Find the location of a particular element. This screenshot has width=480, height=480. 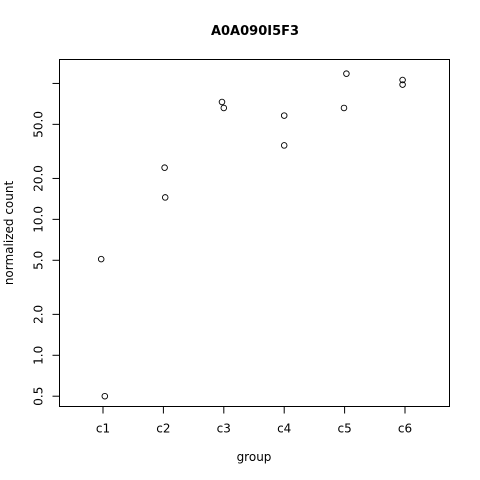

y-tick-label-4: 10.0 is located at coordinates (39, 219).